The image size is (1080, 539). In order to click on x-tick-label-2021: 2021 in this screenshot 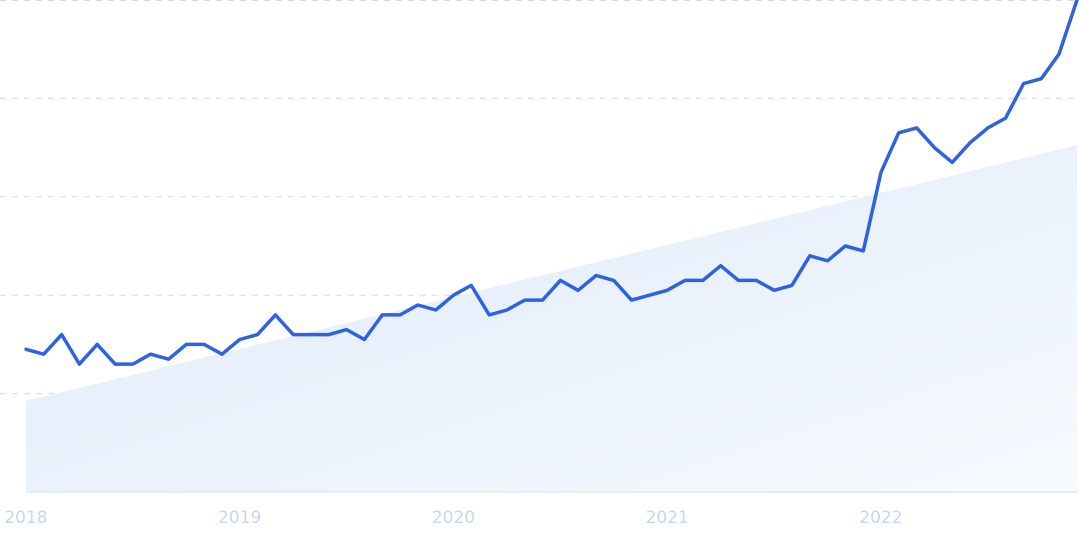, I will do `click(667, 518)`.